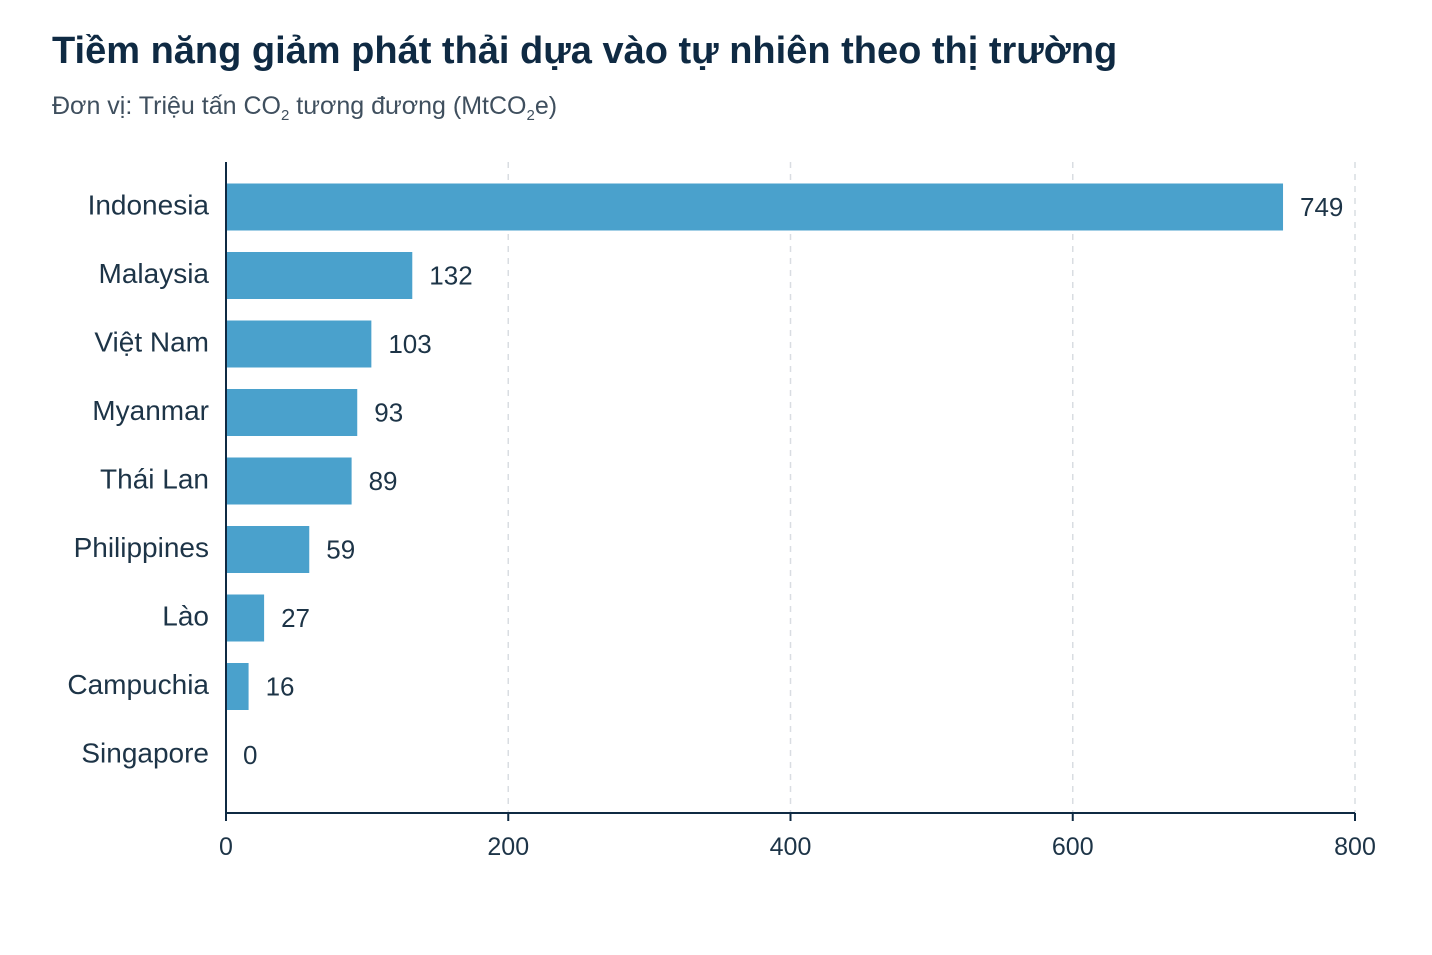 This screenshot has height=955, width=1432. I want to click on category-label: Indonesia, so click(149, 204).